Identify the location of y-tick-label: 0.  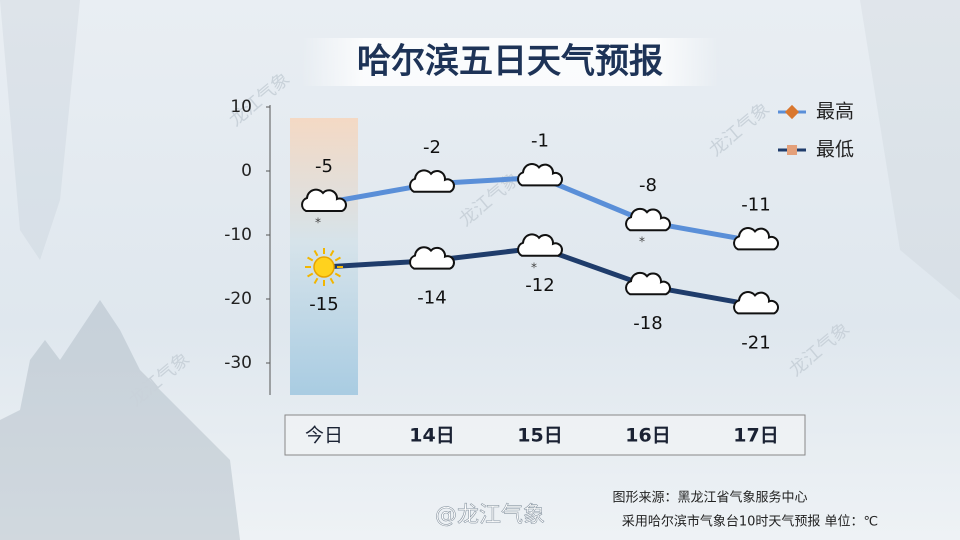
(246, 171).